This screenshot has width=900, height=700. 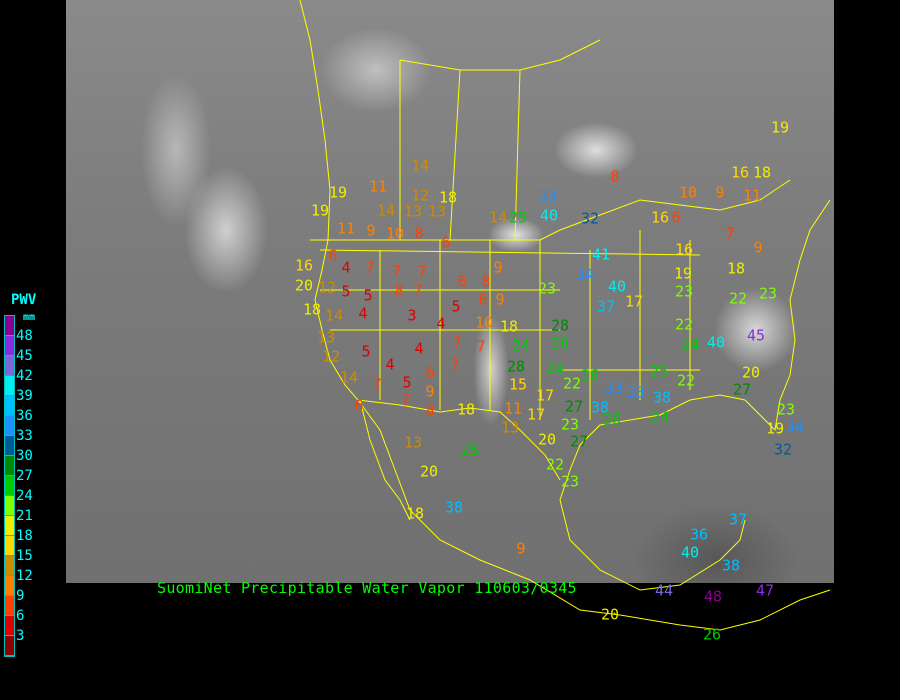 What do you see at coordinates (606, 306) in the screenshot?
I see `station-pwv-value: 37` at bounding box center [606, 306].